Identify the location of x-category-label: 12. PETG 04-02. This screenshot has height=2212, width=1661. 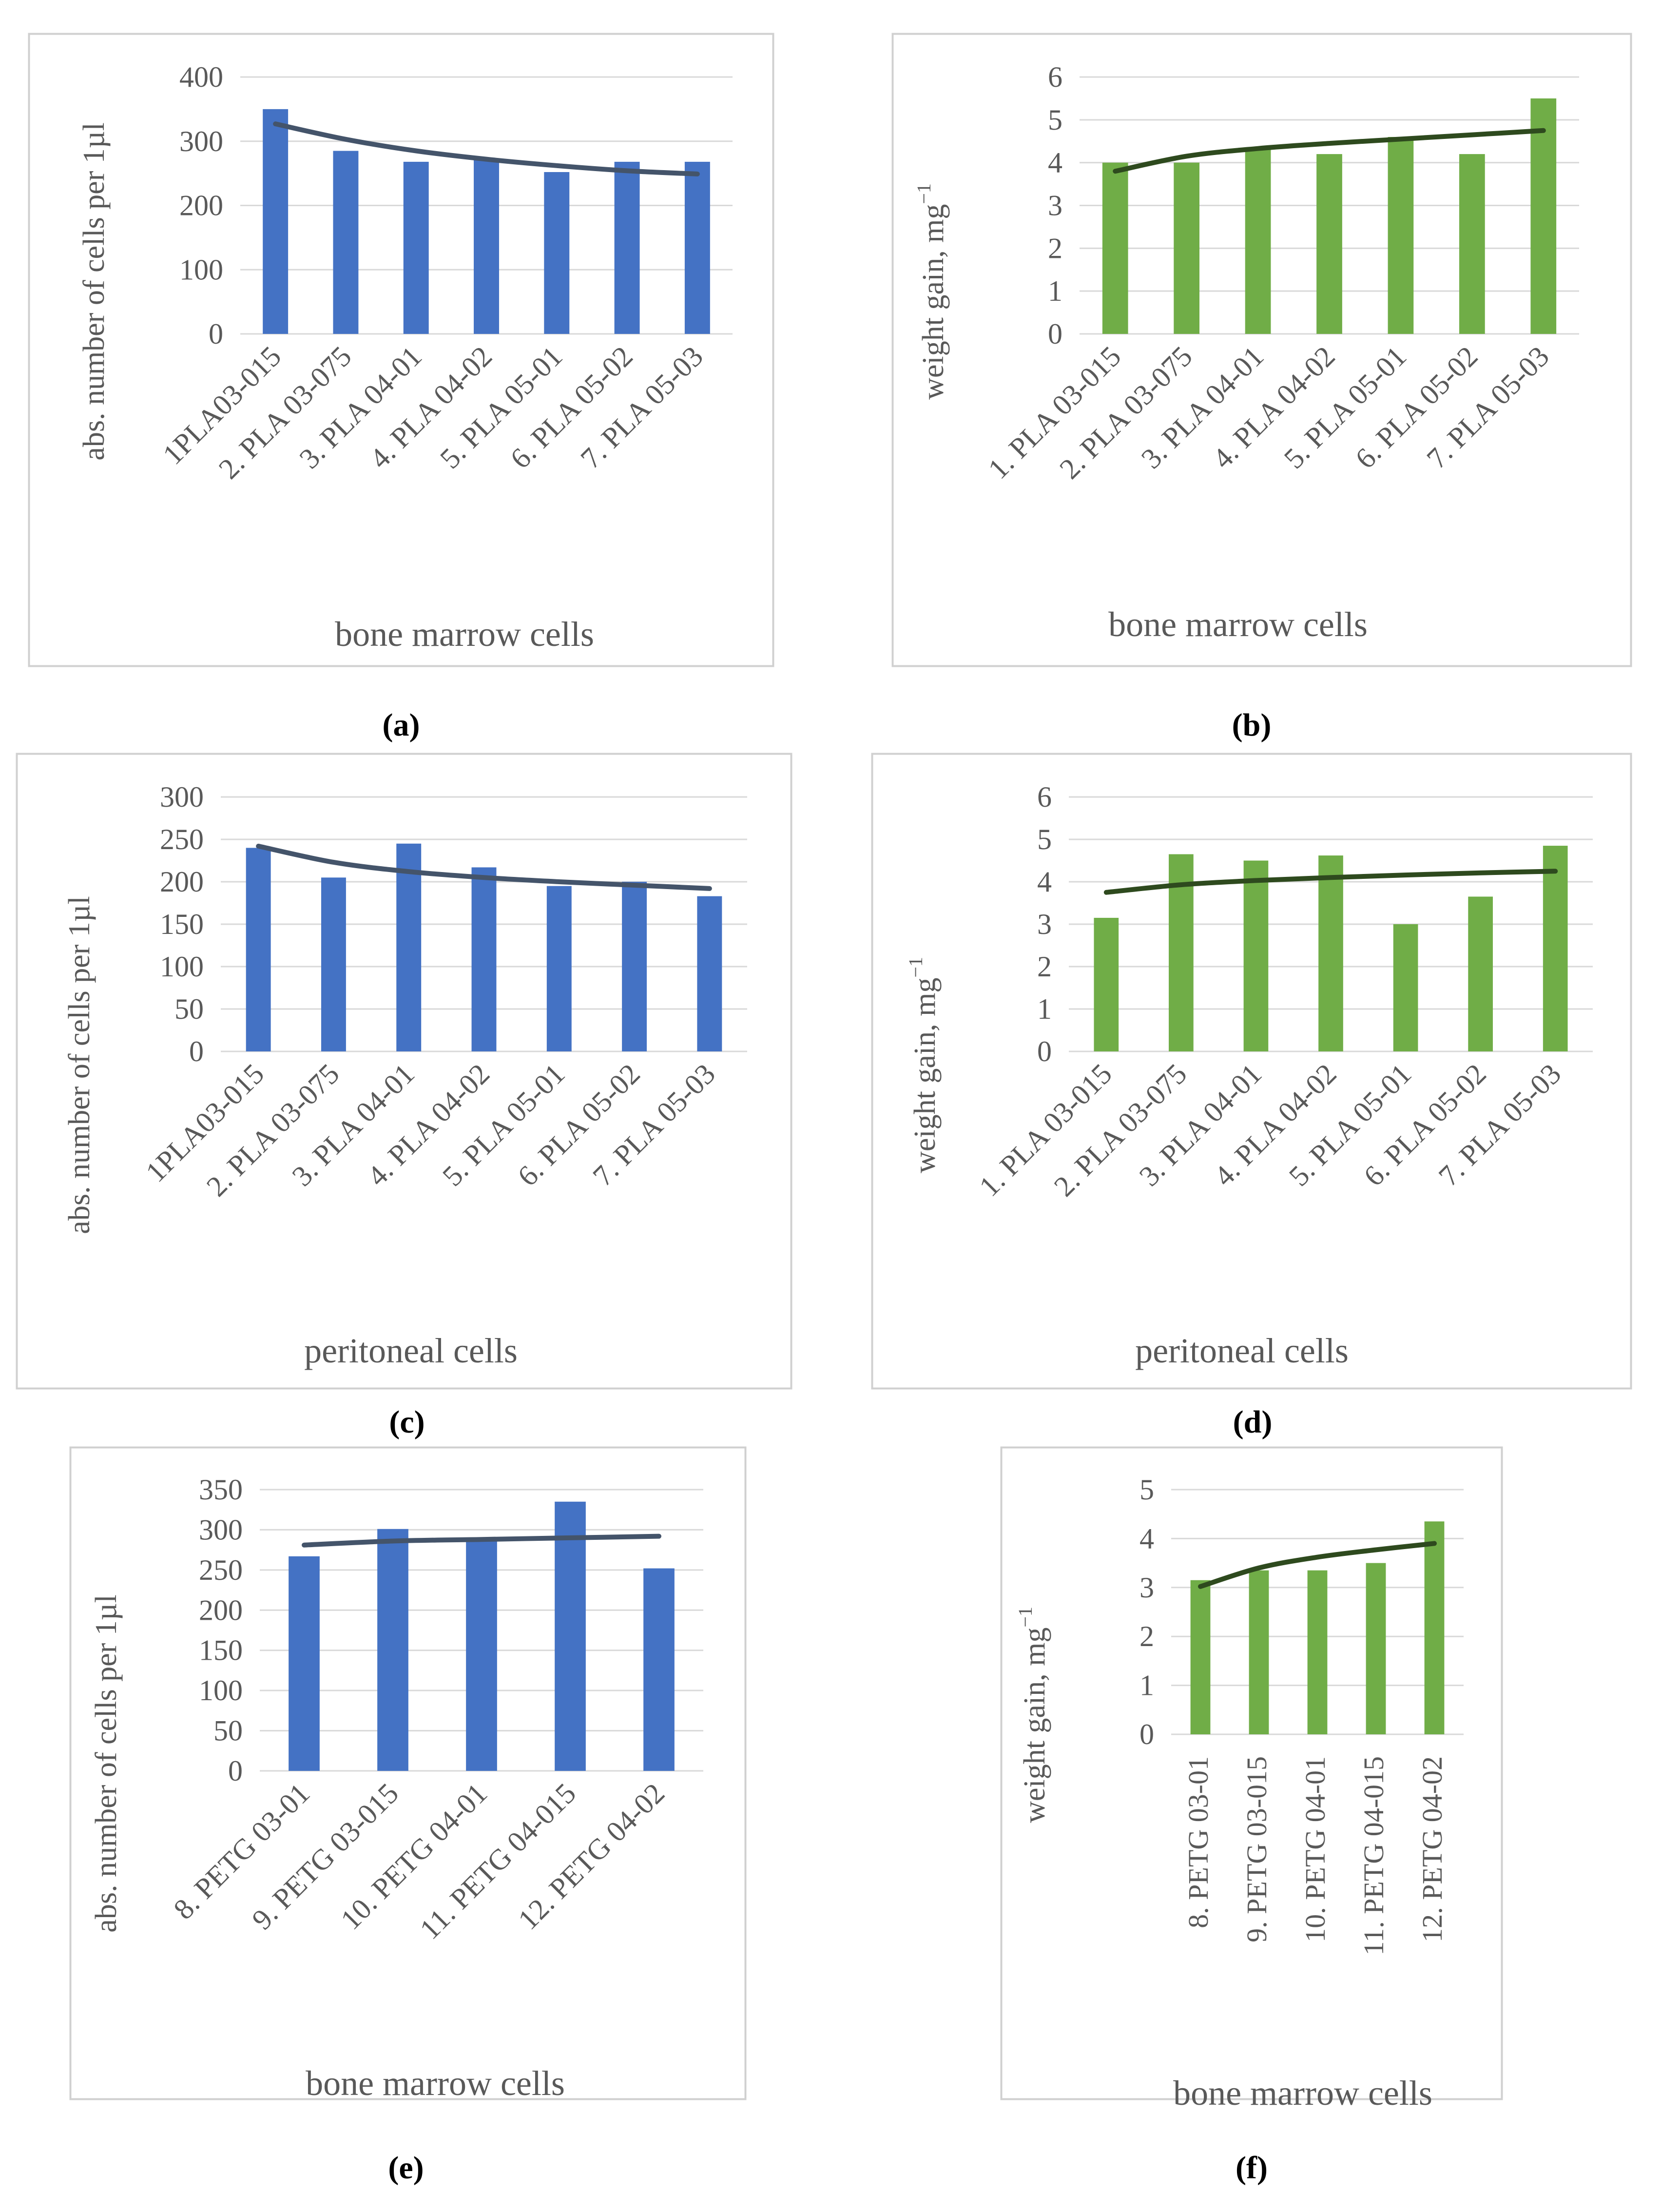
(1432, 1849).